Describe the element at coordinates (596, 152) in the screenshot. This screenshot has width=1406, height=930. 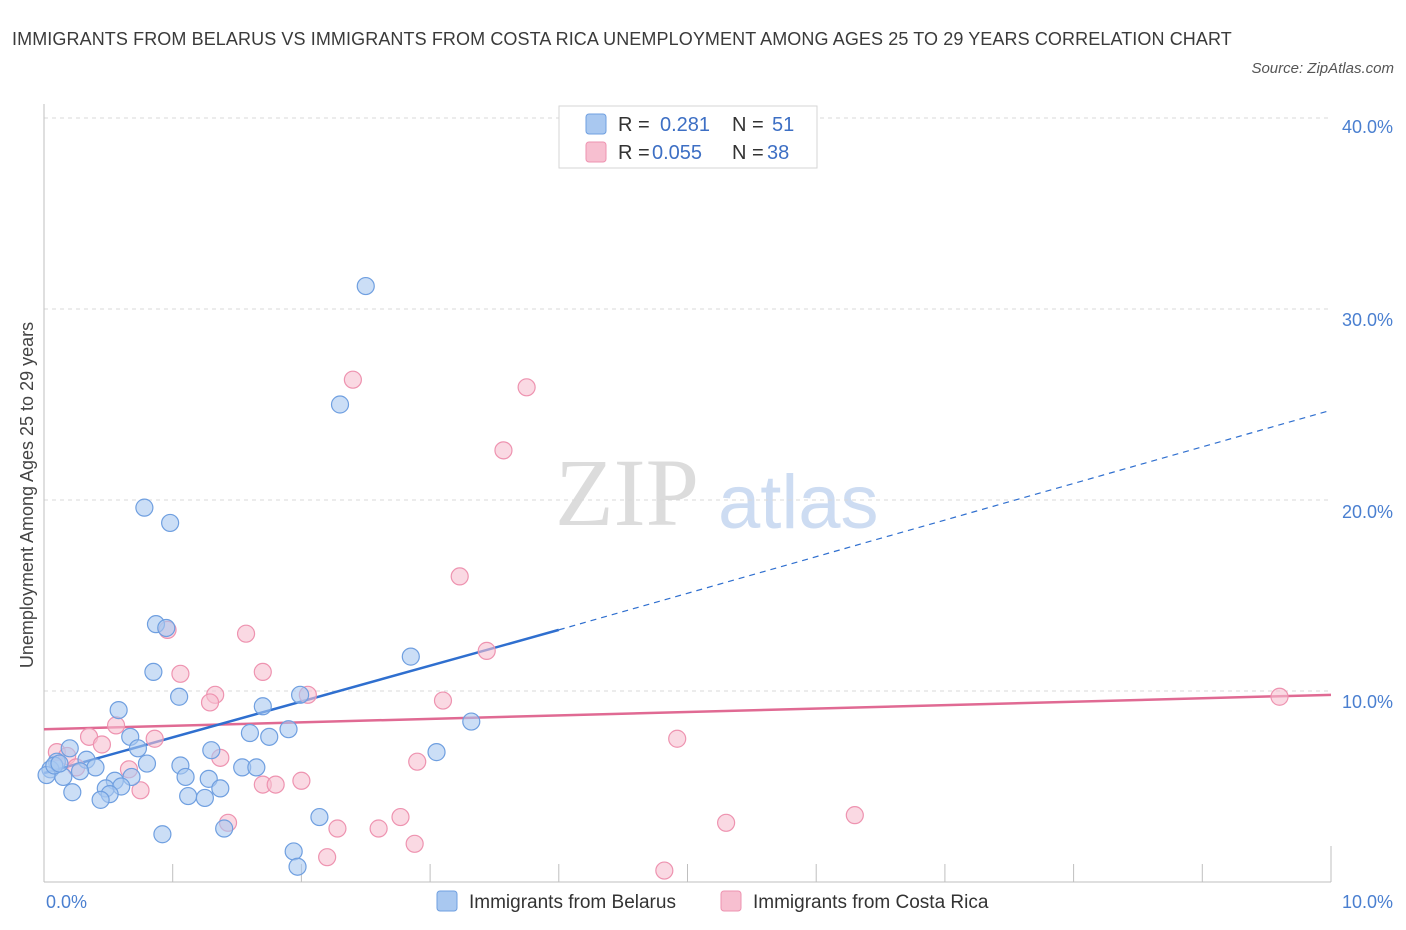
I see `legend-swatch-costa-rica` at that location.